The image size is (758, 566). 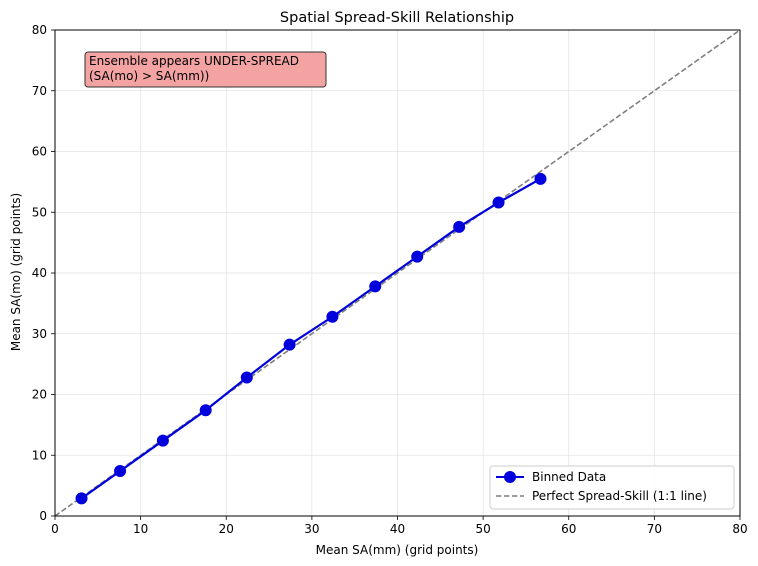 What do you see at coordinates (149, 76) in the screenshot?
I see `annotation-line-2: (SA(mo) > SA(mm))` at bounding box center [149, 76].